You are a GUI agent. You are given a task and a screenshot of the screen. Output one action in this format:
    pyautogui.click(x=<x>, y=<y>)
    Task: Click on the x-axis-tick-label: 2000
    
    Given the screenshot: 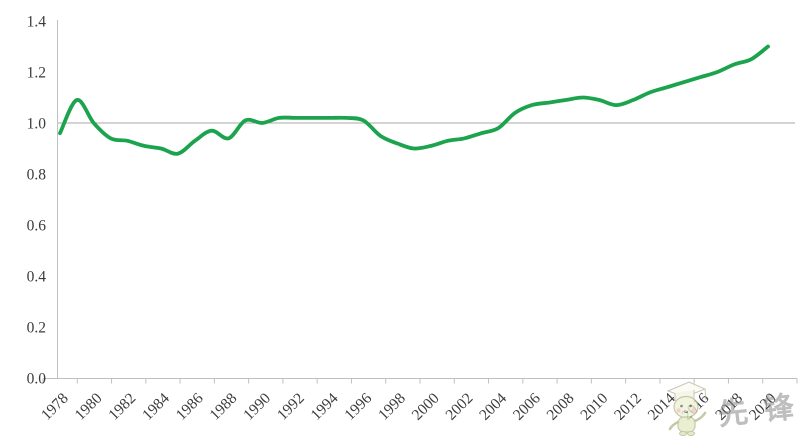 What is the action you would take?
    pyautogui.click(x=426, y=407)
    